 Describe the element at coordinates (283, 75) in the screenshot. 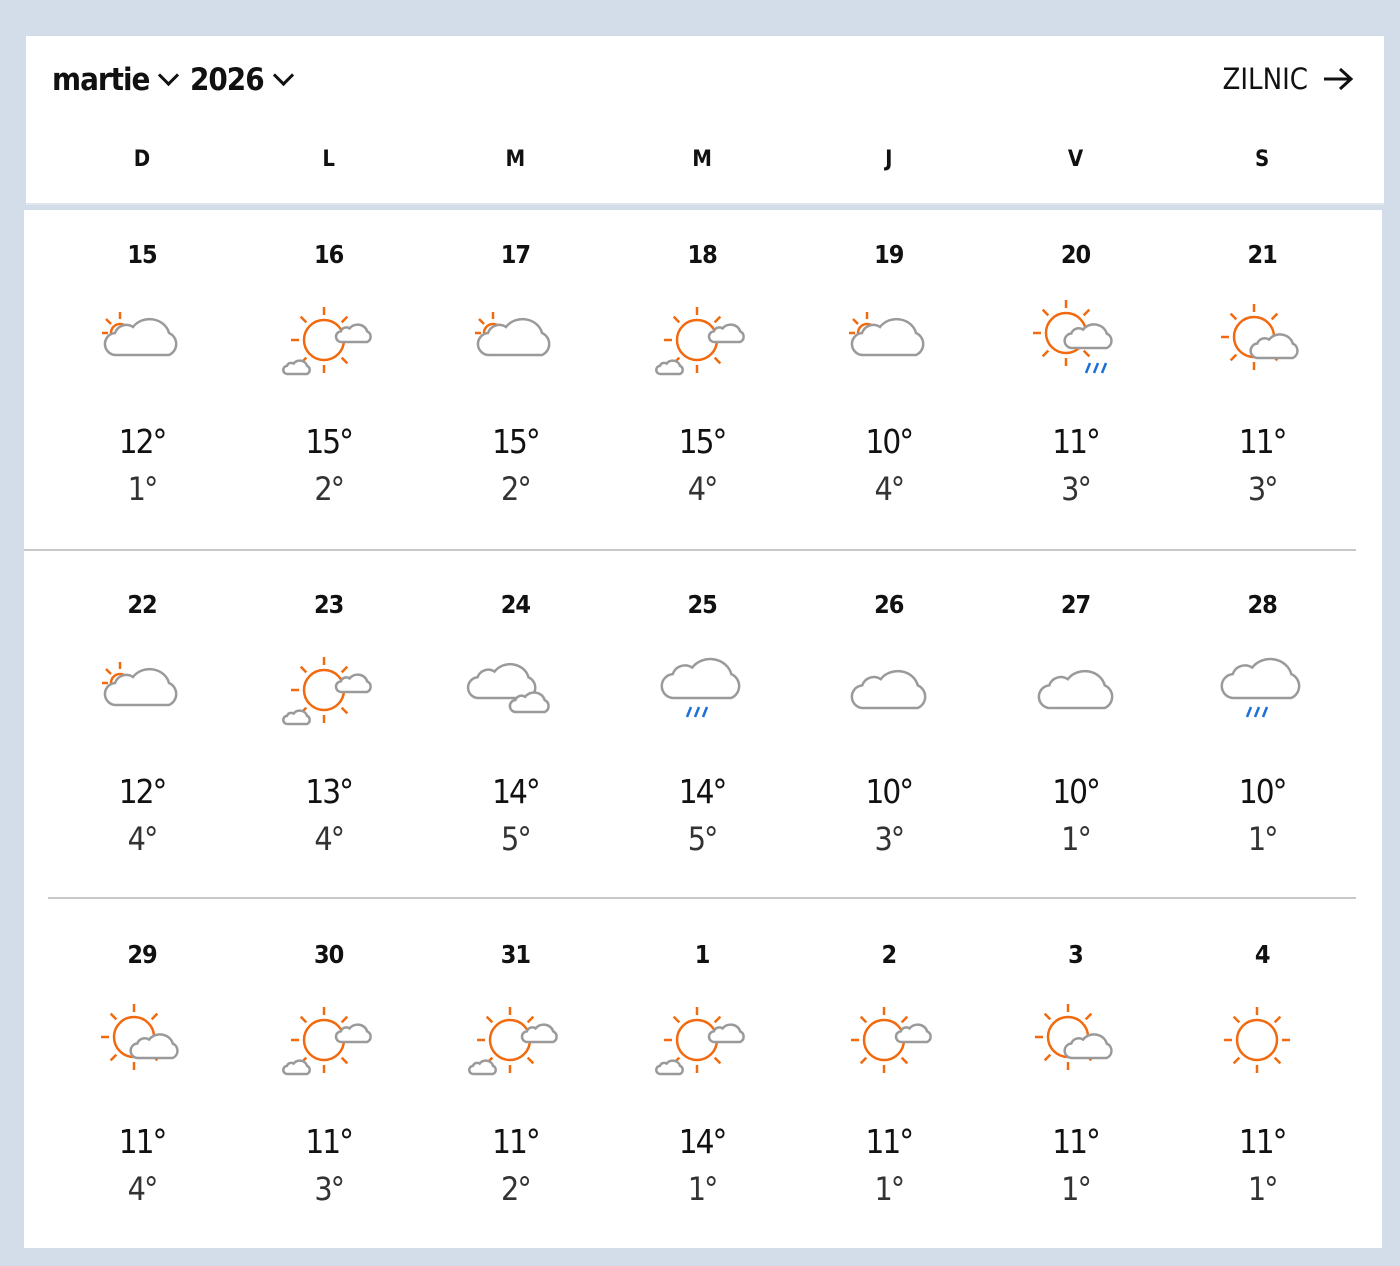

I see `chevron-down-icon` at that location.